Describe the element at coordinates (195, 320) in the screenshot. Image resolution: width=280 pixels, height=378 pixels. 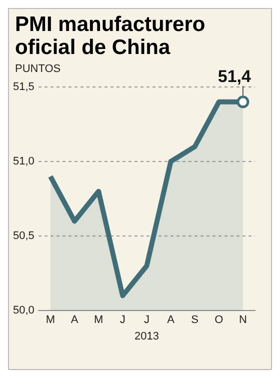
I see `x-tick-label: S` at that location.